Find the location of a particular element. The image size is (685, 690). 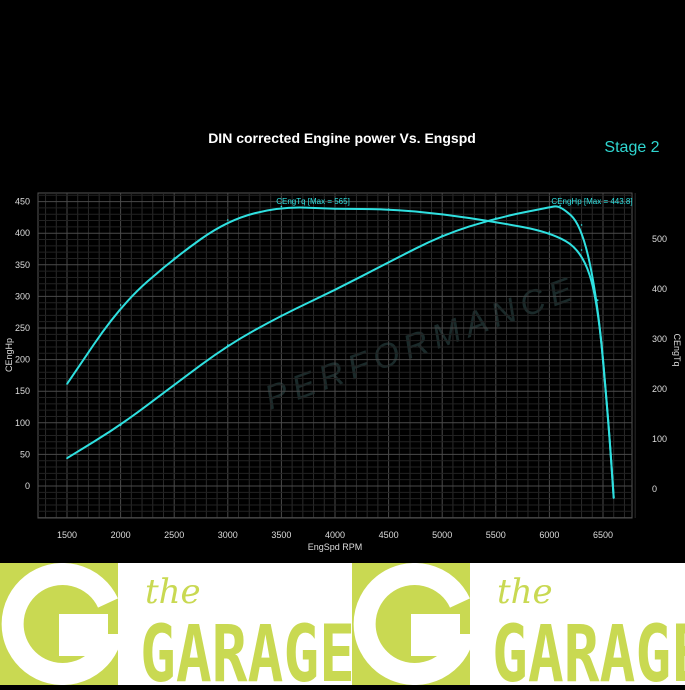

x-tick-label: 3500 is located at coordinates (281, 535).